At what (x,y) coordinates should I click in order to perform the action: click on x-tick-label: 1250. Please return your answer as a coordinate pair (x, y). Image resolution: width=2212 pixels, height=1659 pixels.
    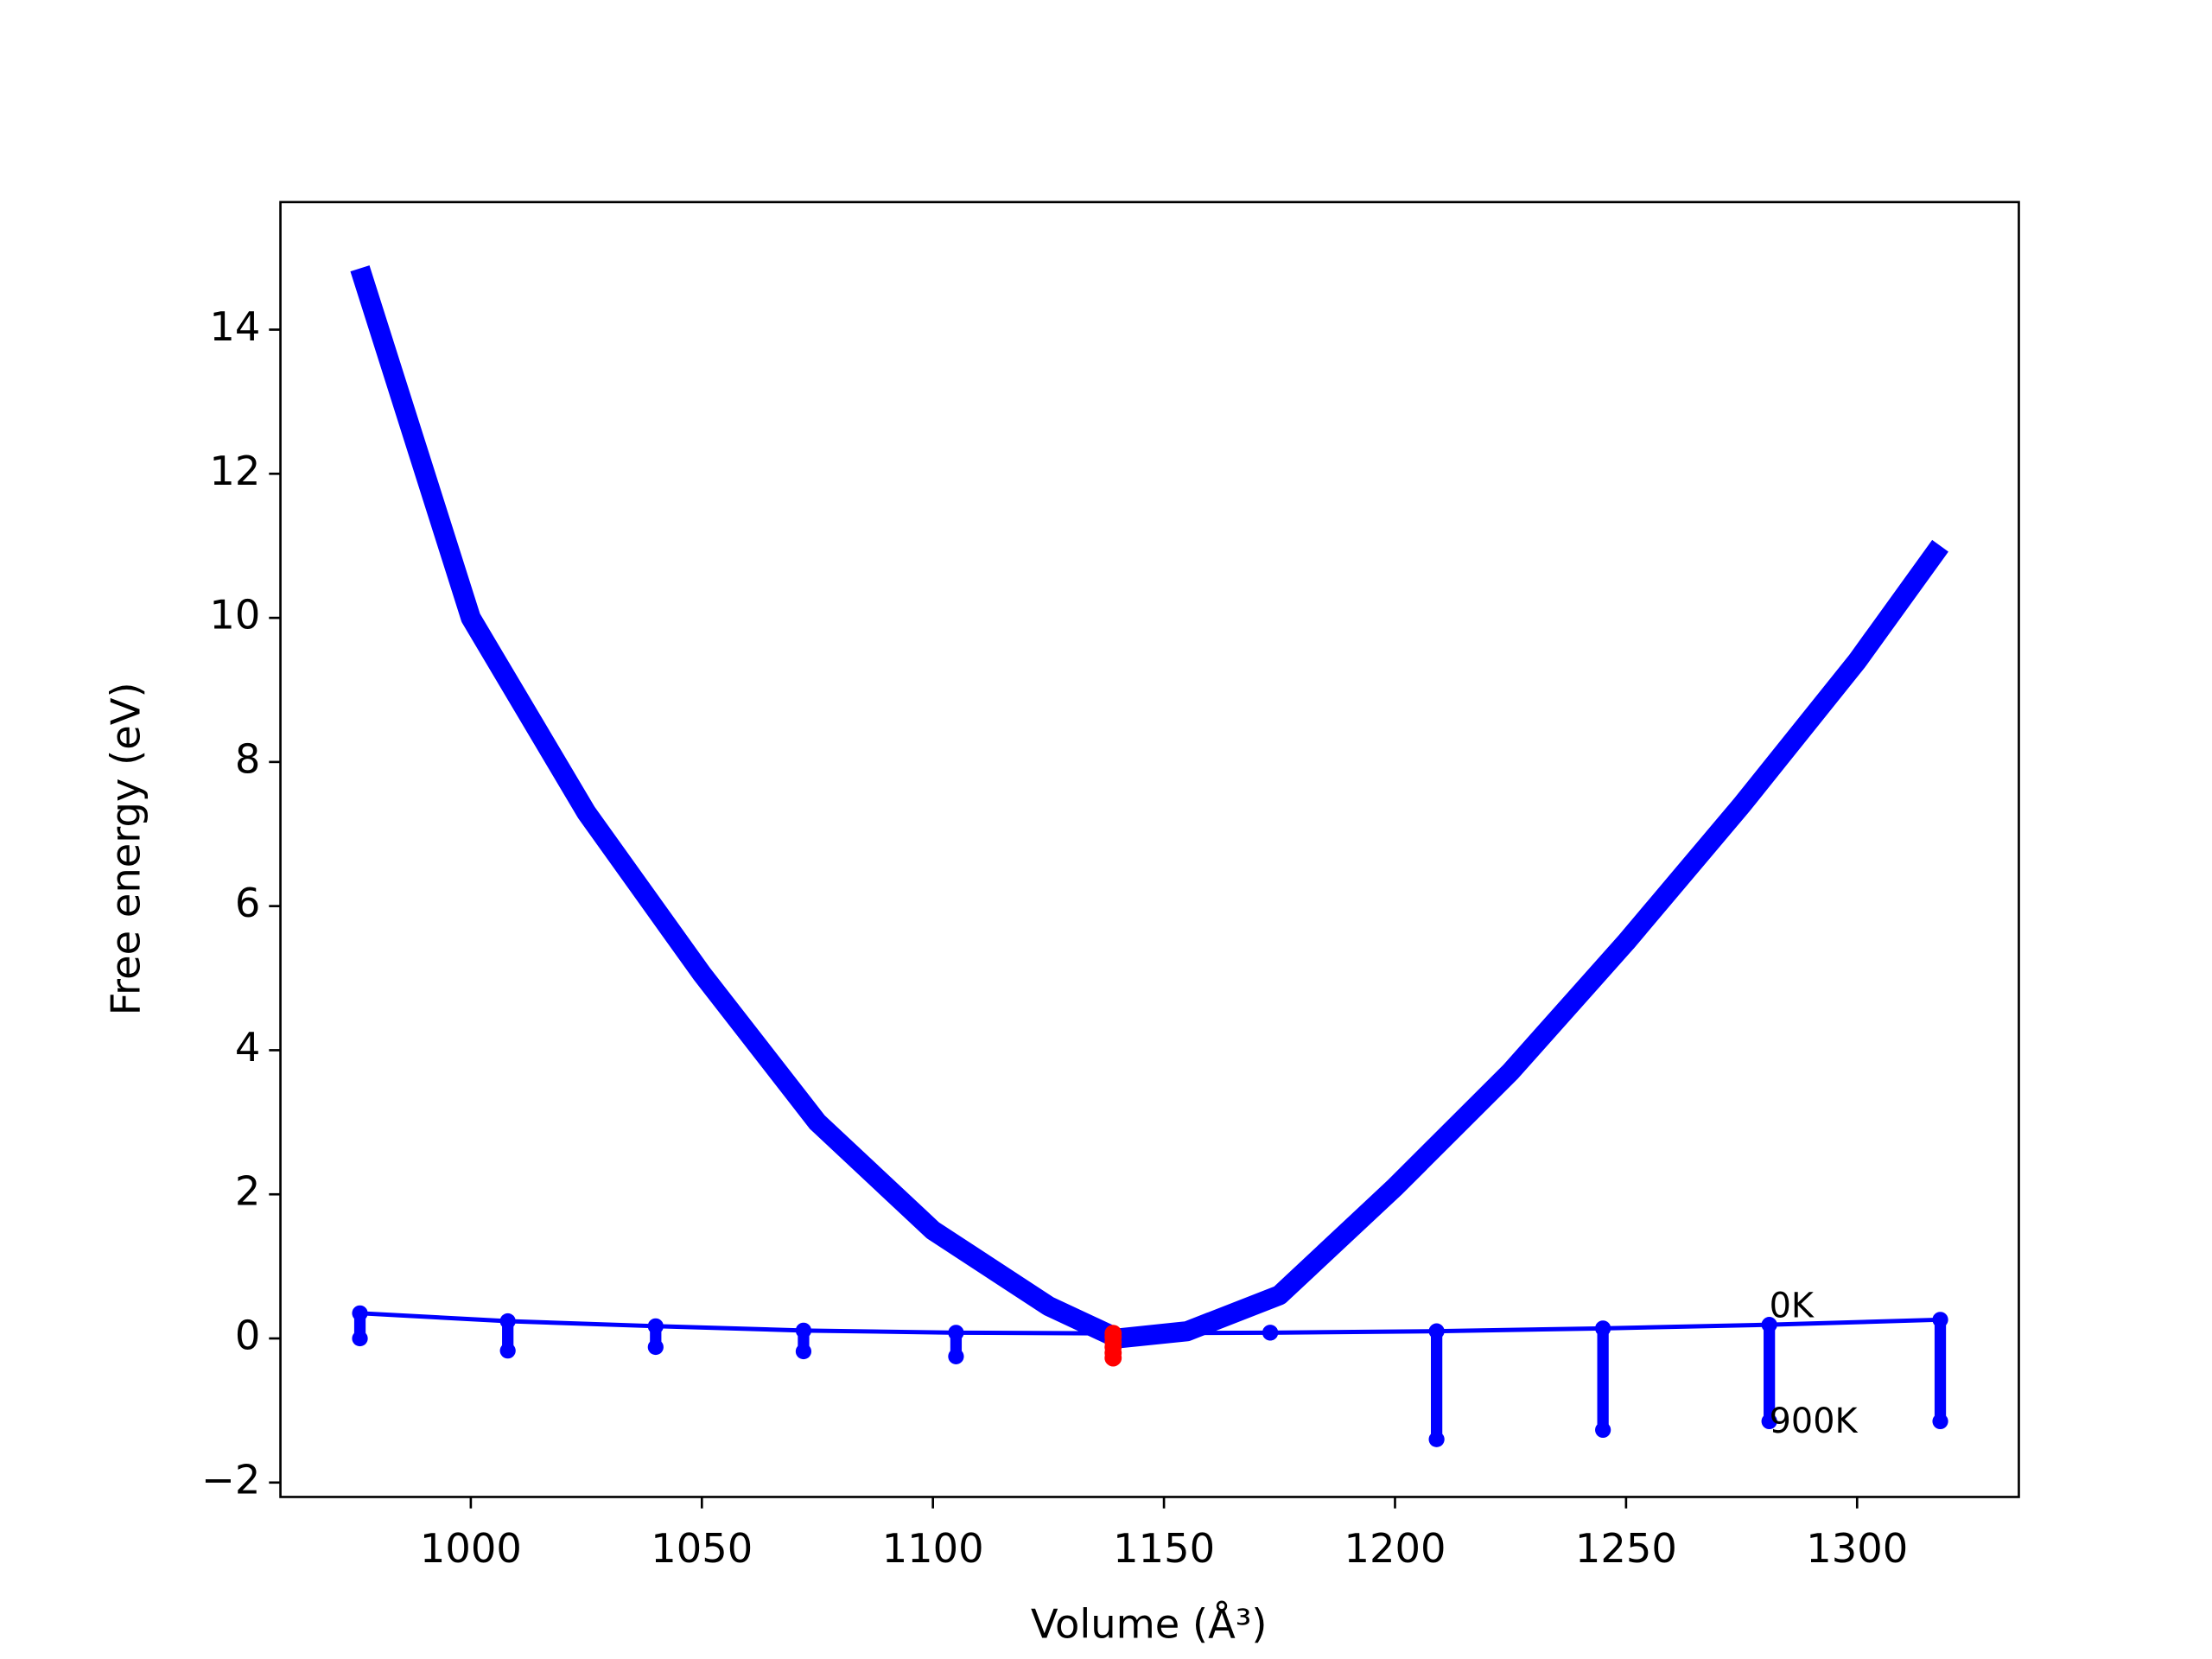
    Looking at the image, I should click on (1626, 1548).